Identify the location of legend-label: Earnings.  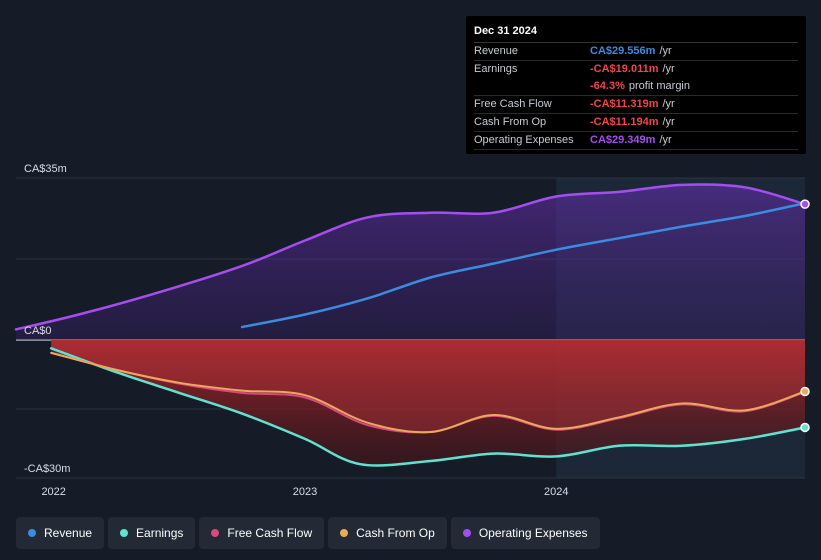
(160, 533).